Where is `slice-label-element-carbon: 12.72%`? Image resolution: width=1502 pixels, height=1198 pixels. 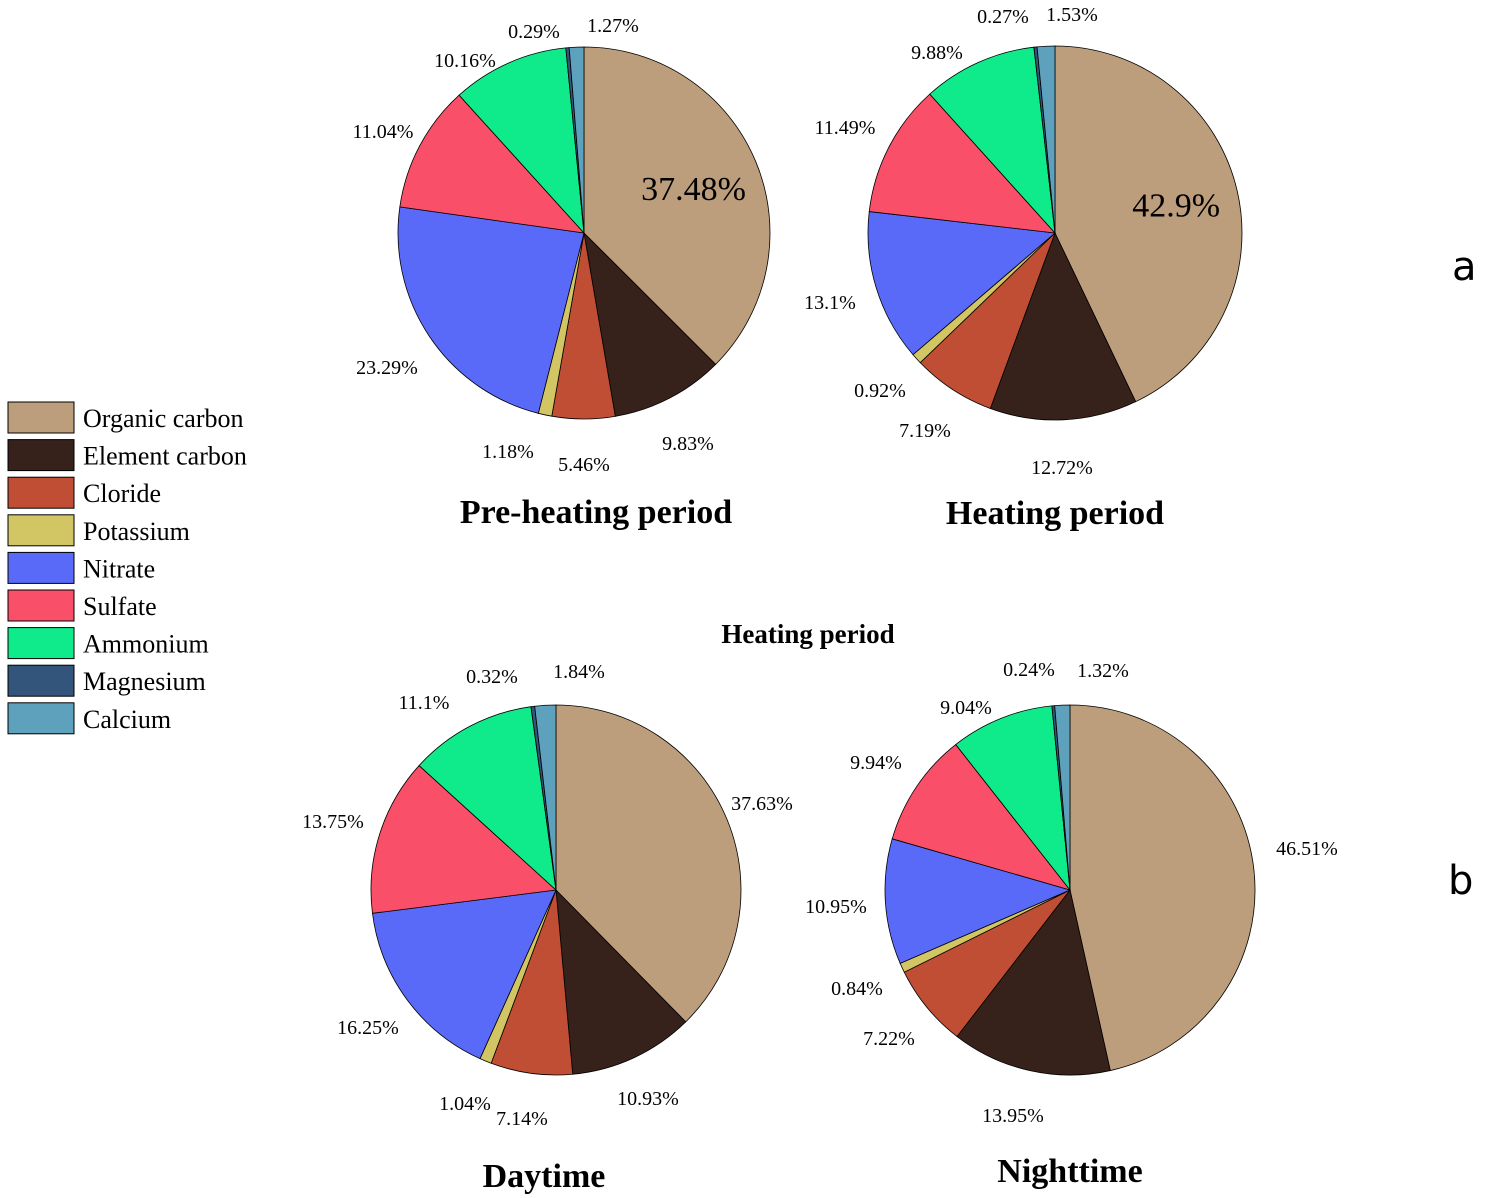 slice-label-element-carbon: 12.72% is located at coordinates (1062, 468).